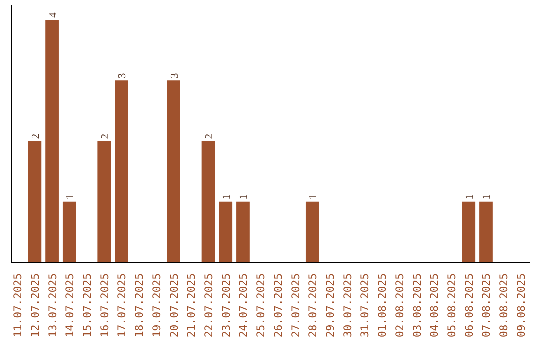  I want to click on x-tick-label: 27.07.2025, so click(295, 306).